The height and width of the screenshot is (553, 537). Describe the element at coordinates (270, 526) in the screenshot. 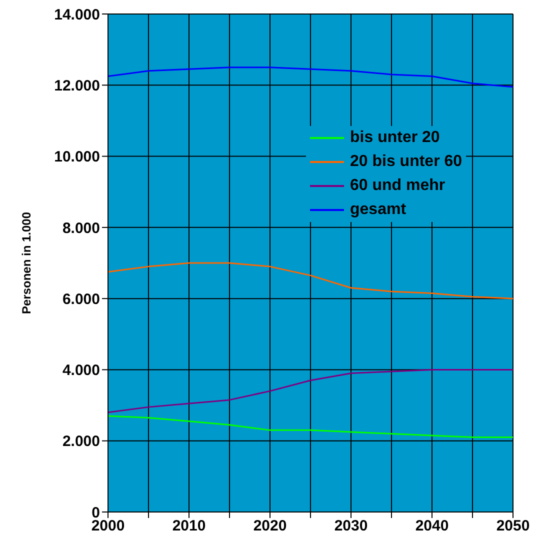

I see `x-tick-label: 2020` at that location.